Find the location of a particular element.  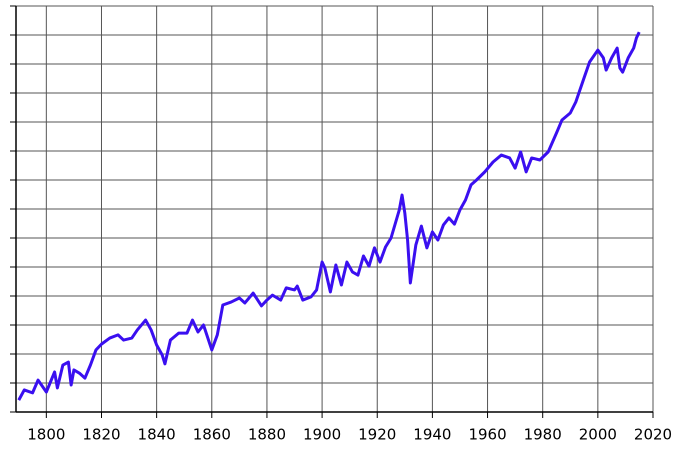

x-tick-label: 2020 is located at coordinates (653, 435).